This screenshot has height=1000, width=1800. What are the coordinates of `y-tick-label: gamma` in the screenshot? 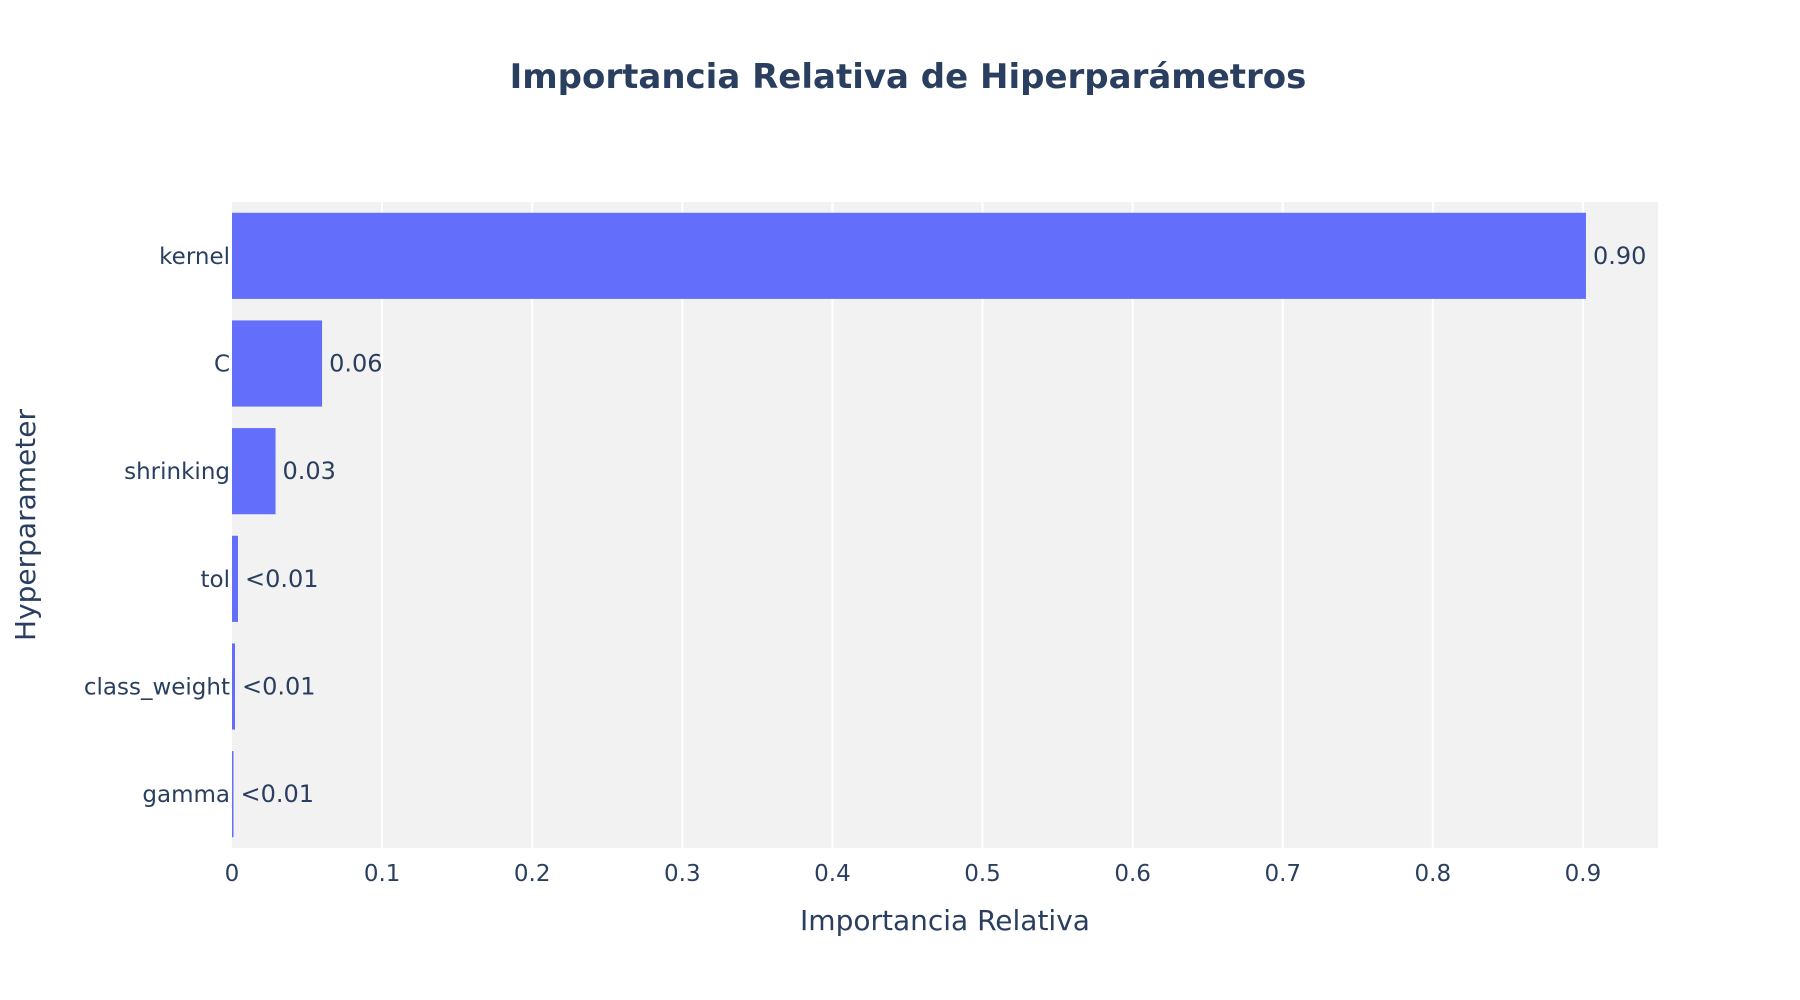 It's located at (186, 795).